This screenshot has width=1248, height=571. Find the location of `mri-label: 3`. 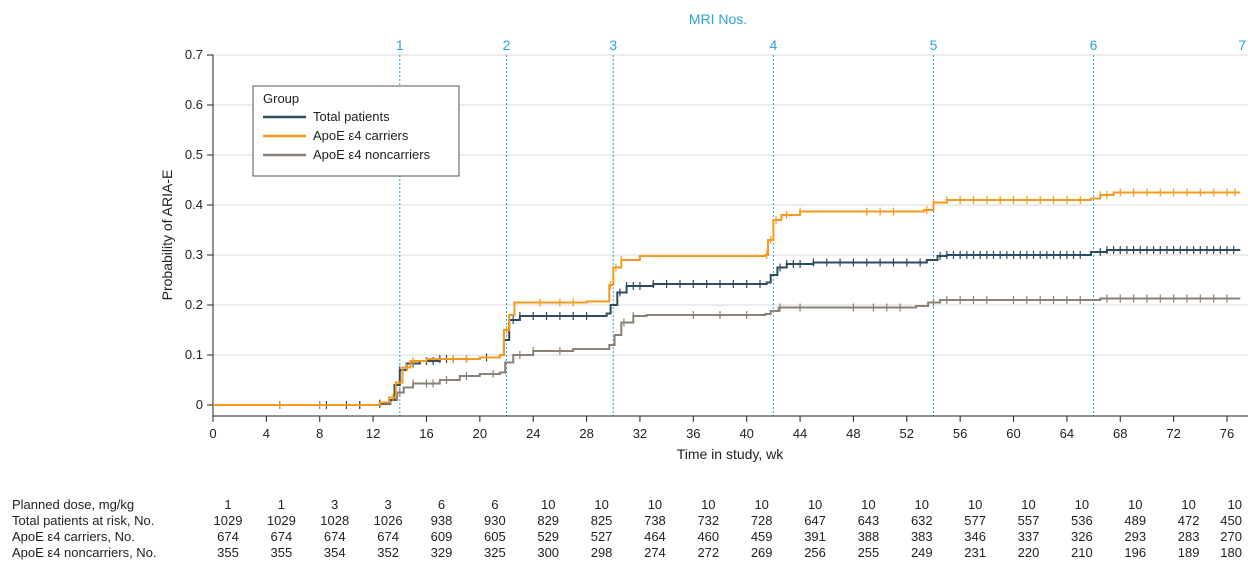

mri-label: 3 is located at coordinates (613, 45).